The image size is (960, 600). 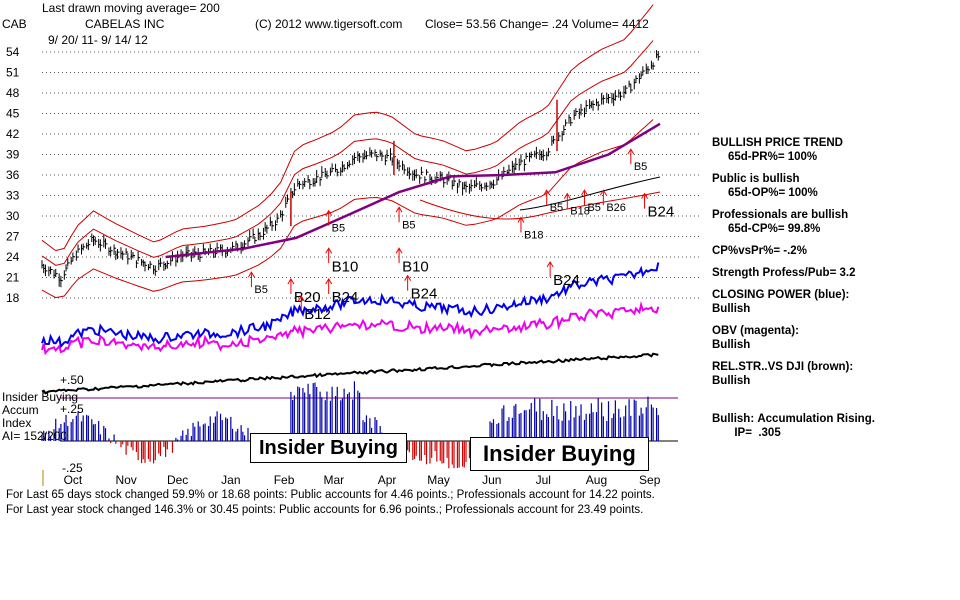 What do you see at coordinates (780, 215) in the screenshot?
I see `panel-line: Professionals are bullish` at bounding box center [780, 215].